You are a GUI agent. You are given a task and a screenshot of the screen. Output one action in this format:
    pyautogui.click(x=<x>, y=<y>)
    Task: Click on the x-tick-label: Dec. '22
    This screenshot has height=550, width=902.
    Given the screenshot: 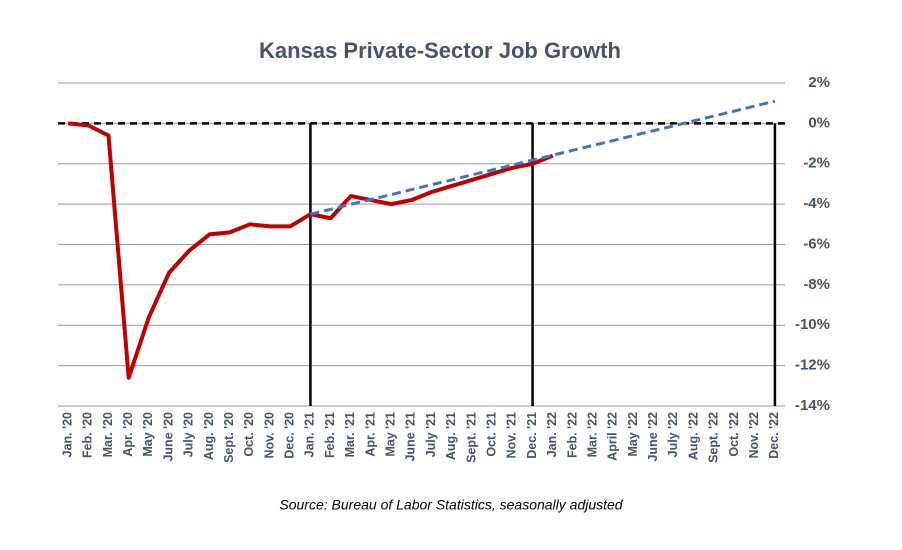 What is the action you would take?
    pyautogui.click(x=774, y=435)
    